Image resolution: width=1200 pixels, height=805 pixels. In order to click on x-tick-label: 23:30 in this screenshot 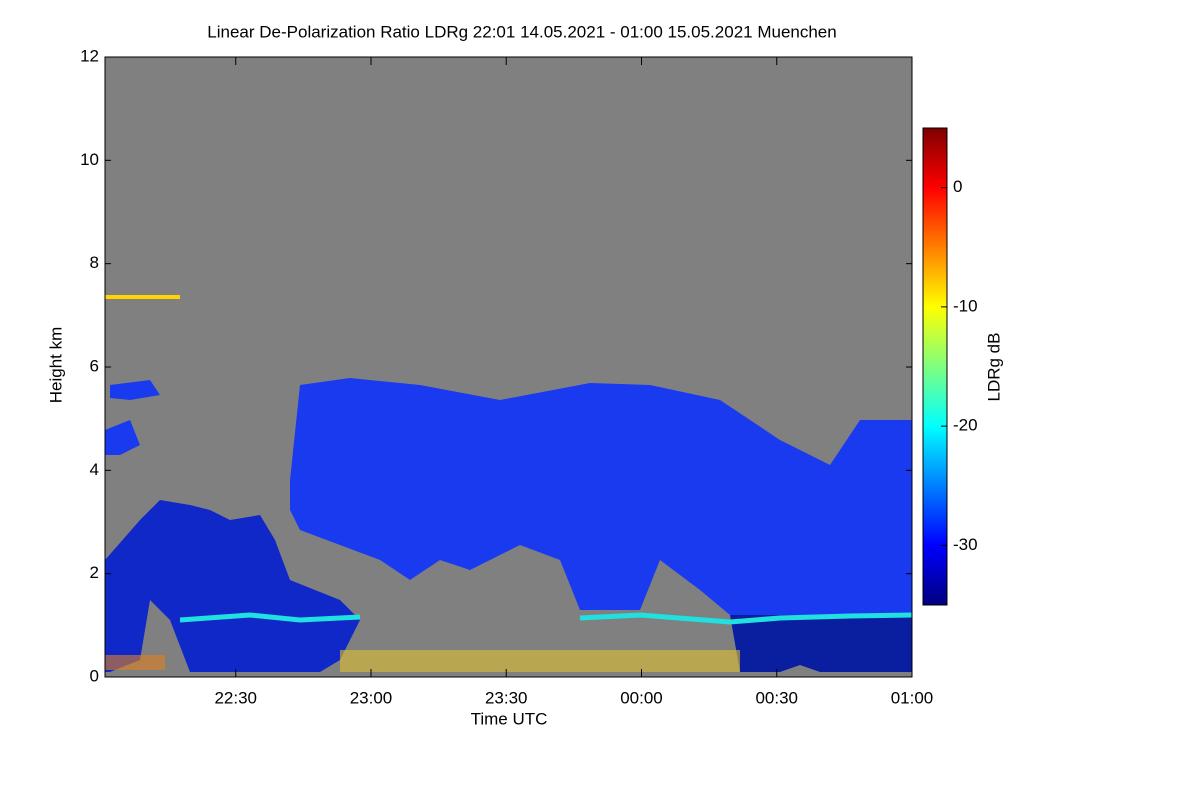, I will do `click(506, 697)`.